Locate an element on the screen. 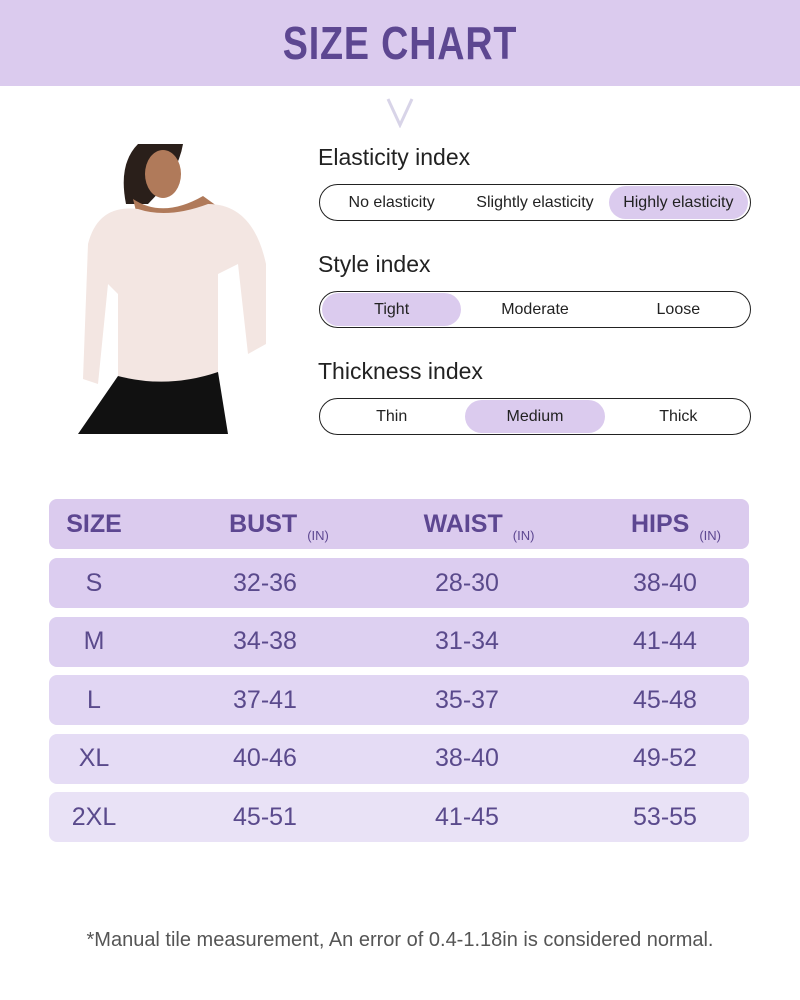 This screenshot has height=1000, width=800. cell-waist: 35-37 is located at coordinates (467, 699).